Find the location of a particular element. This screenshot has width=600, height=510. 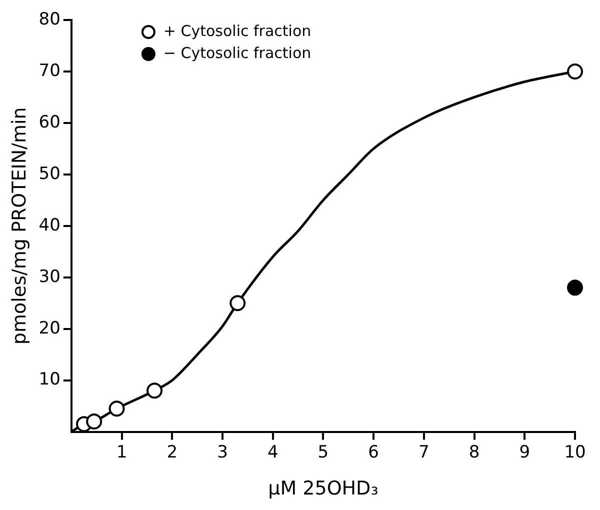

y-tick-label: 70 is located at coordinates (49, 70).